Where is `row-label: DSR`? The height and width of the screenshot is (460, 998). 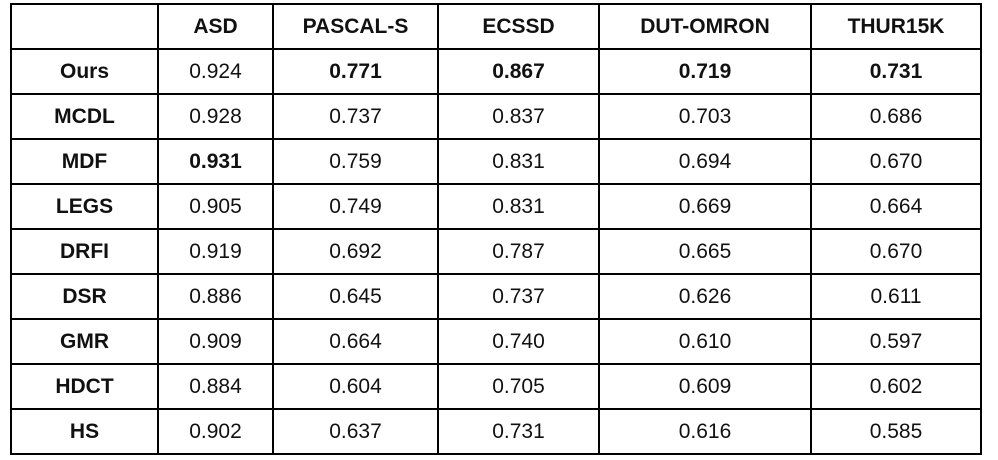
row-label: DSR is located at coordinates (84, 296).